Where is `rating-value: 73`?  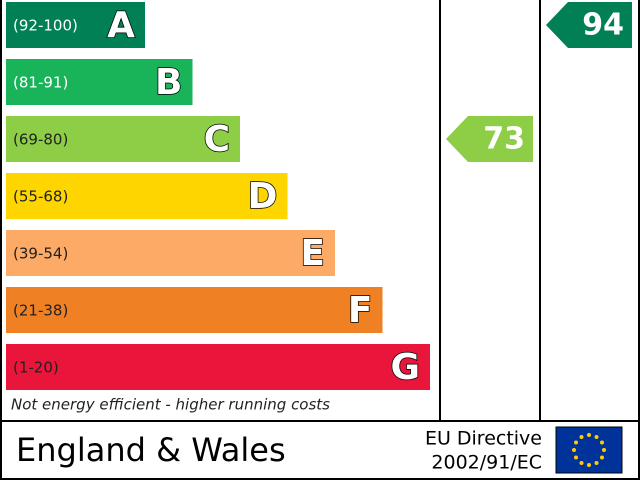
rating-value: 73 is located at coordinates (504, 139).